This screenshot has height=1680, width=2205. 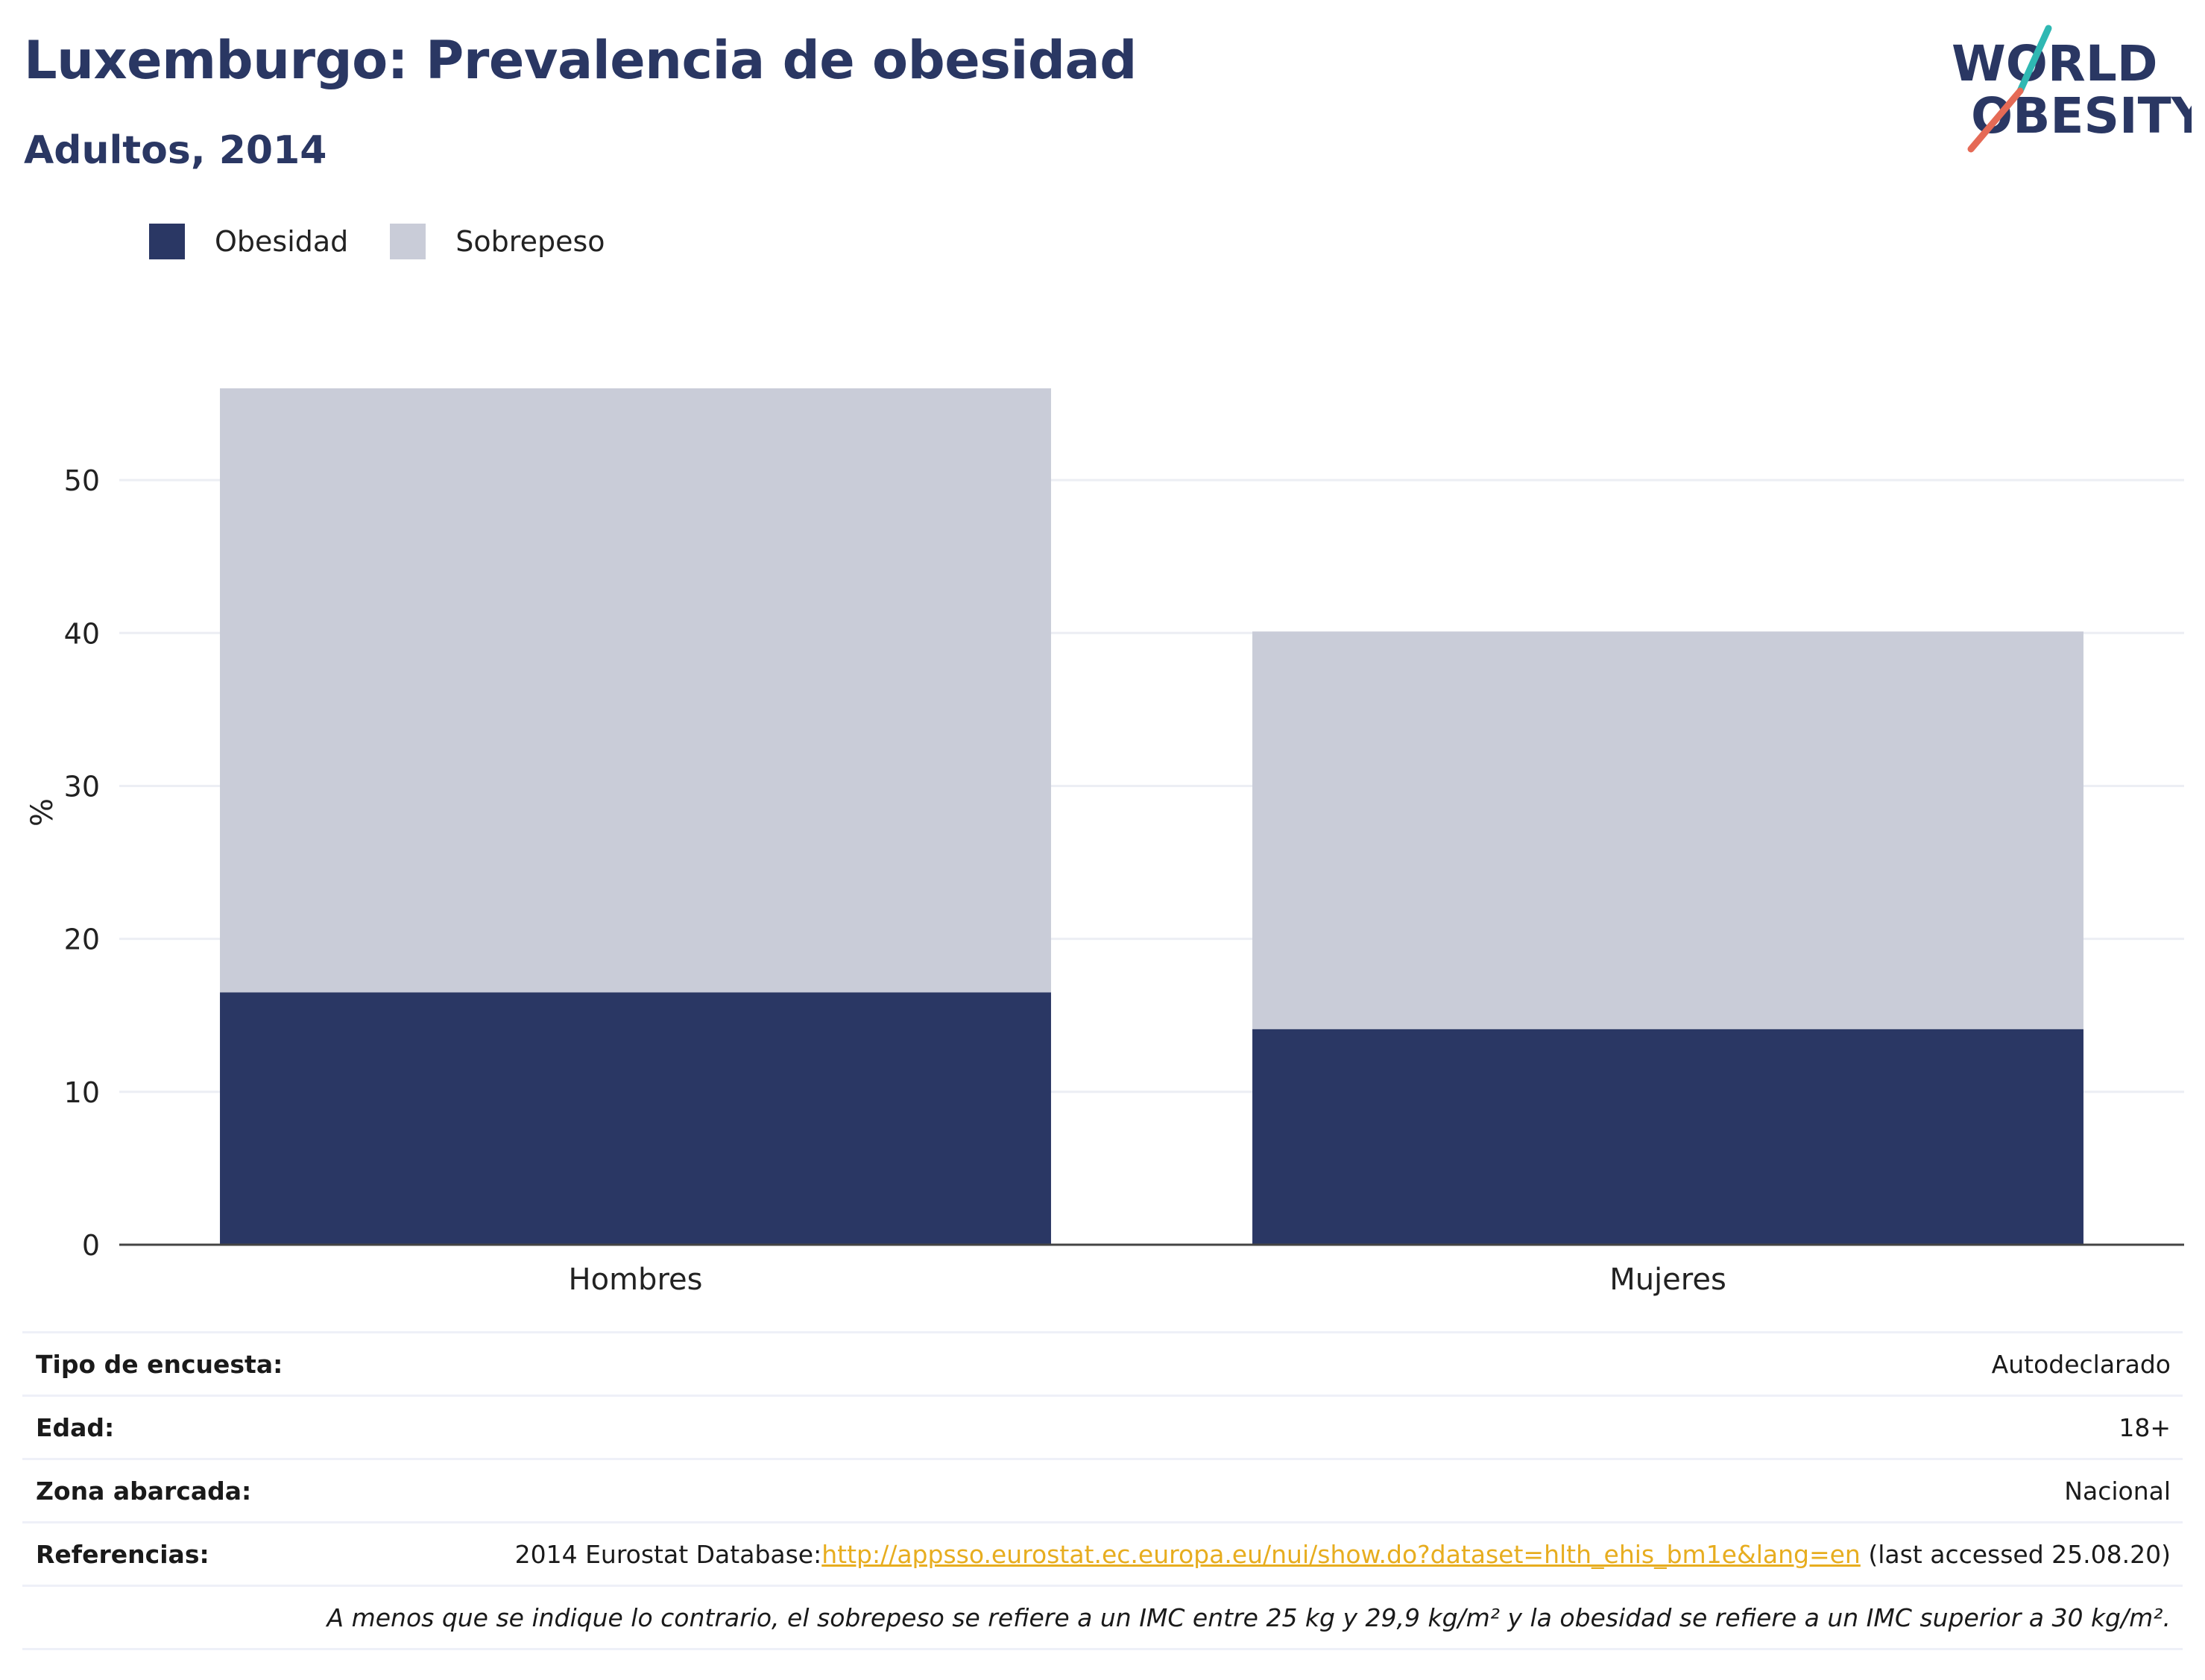 I want to click on x-tick-label: Mujeres, so click(x=1667, y=1280).